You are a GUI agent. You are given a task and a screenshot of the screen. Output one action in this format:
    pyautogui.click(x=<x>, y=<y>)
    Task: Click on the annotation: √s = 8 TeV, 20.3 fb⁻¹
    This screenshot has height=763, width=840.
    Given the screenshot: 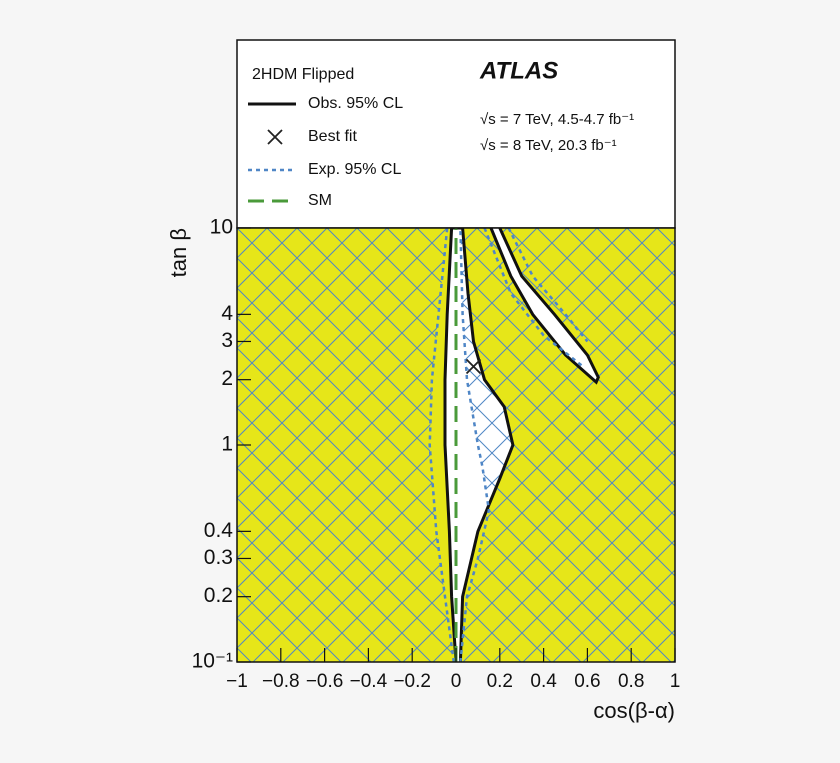 What is the action you would take?
    pyautogui.click(x=548, y=145)
    